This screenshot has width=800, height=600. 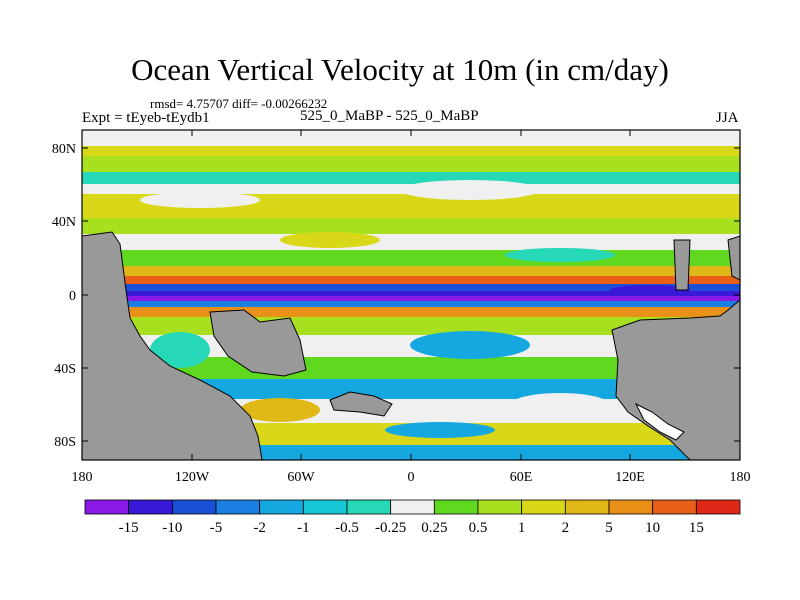 What do you see at coordinates (411, 477) in the screenshot?
I see `lon-label-0: 0` at bounding box center [411, 477].